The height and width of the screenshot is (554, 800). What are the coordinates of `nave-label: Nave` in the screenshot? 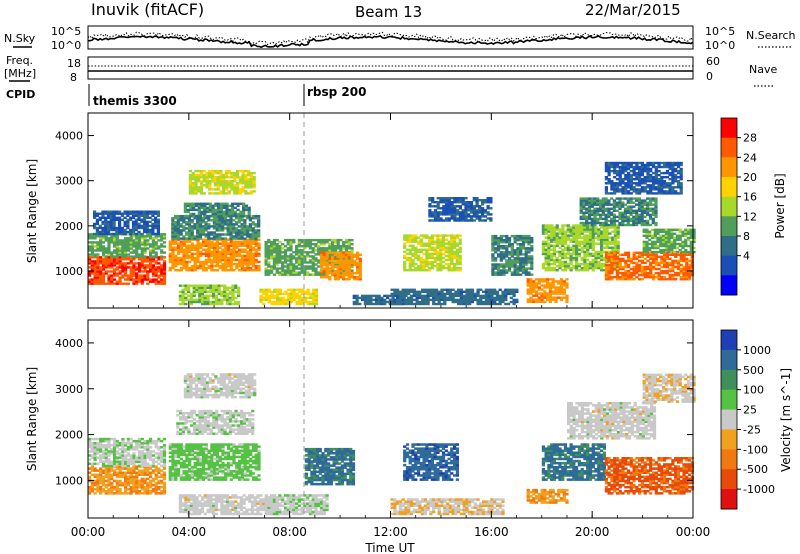 It's located at (763, 69).